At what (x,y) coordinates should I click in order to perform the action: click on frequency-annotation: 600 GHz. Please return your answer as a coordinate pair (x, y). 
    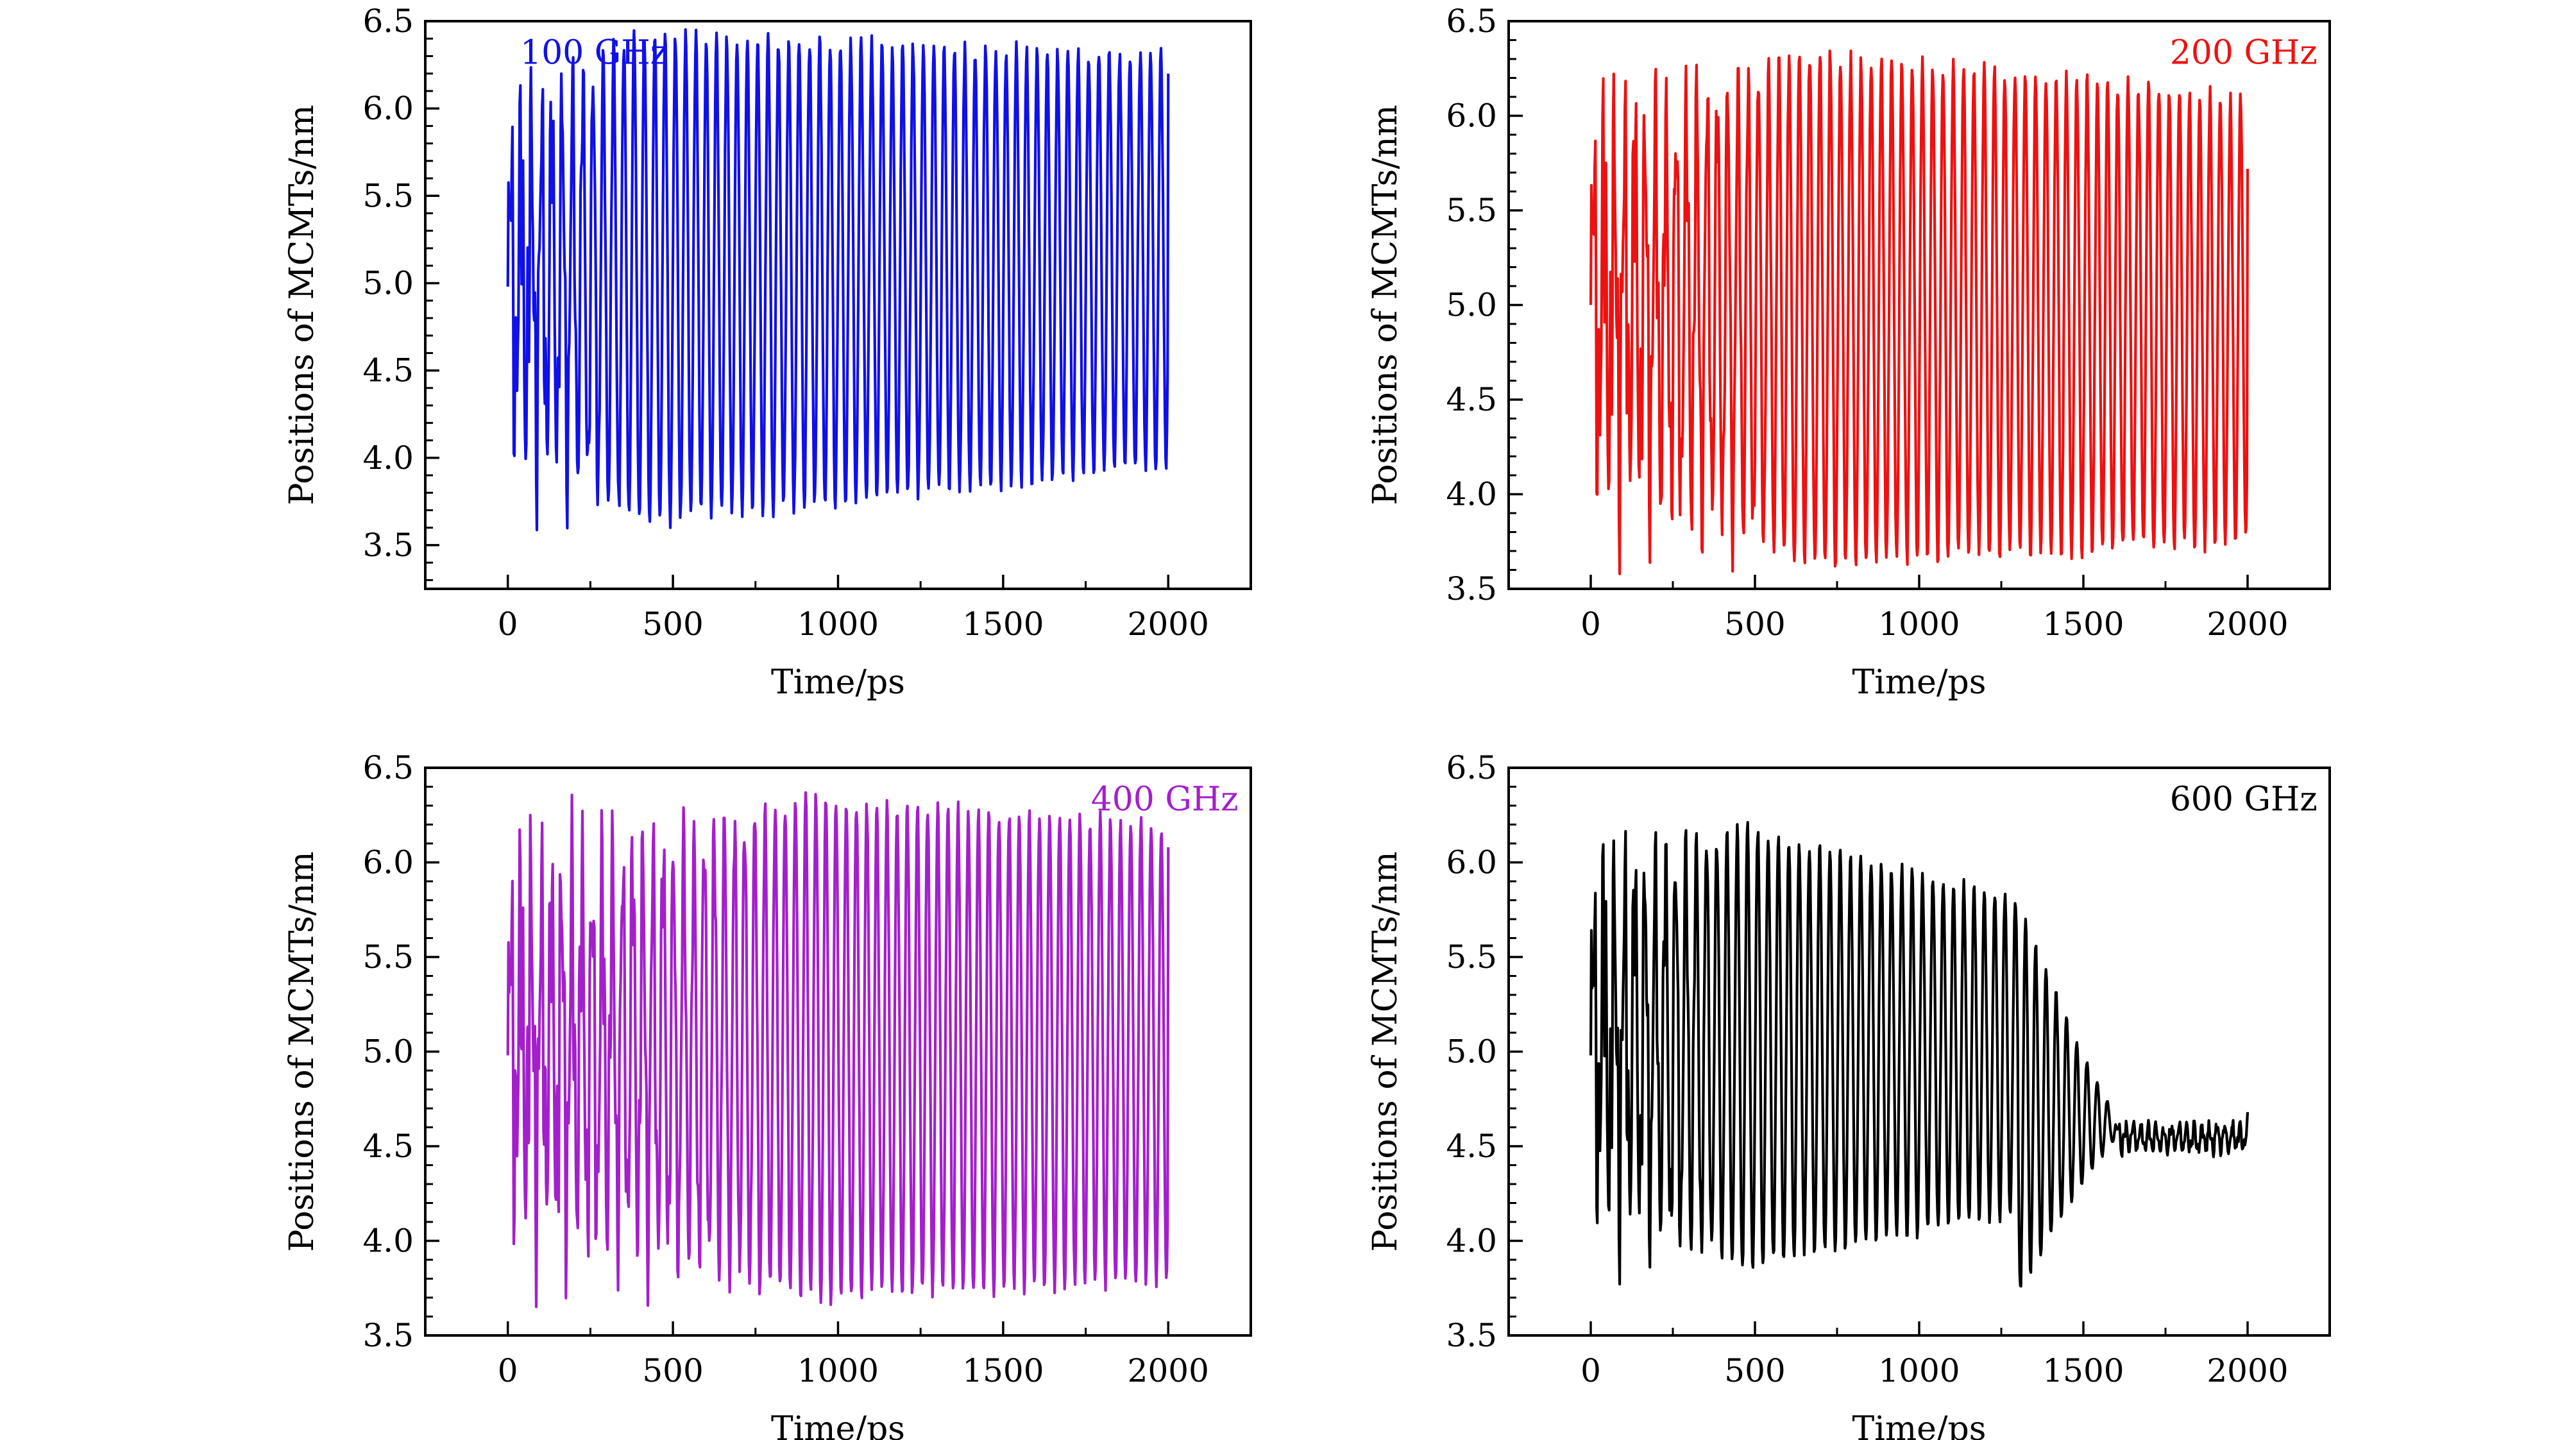
    Looking at the image, I should click on (2244, 800).